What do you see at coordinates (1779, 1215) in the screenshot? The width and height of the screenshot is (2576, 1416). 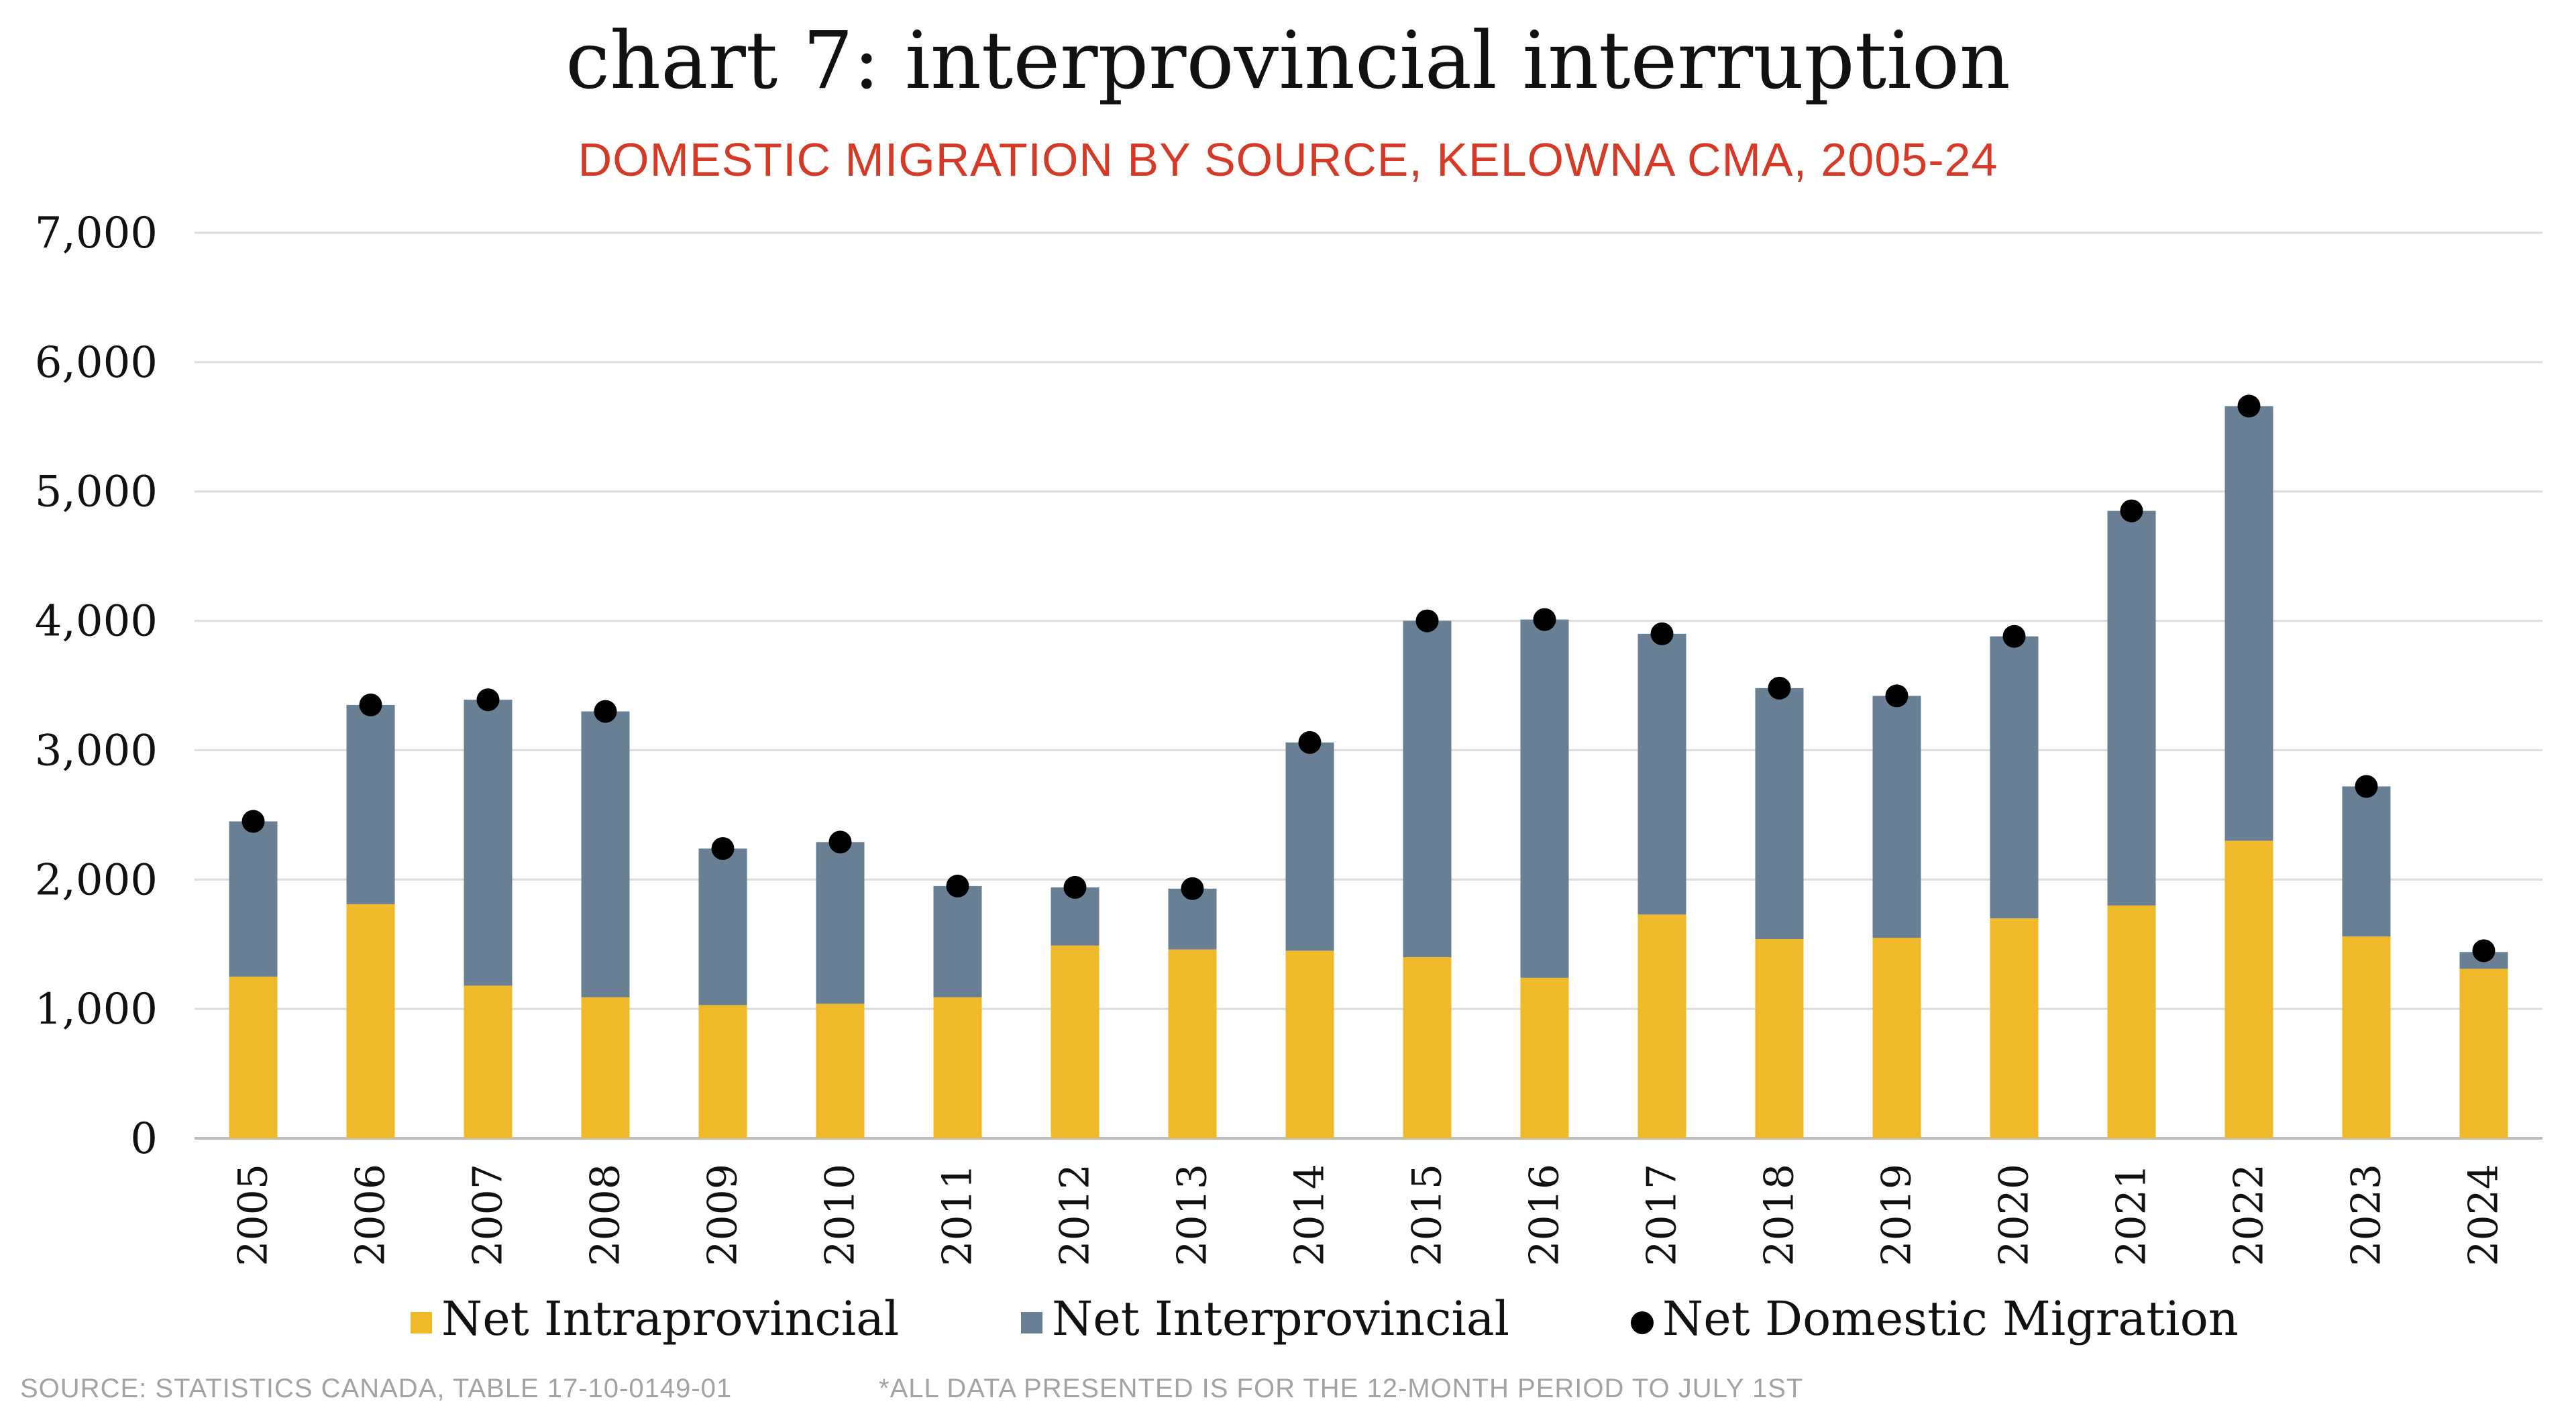 I see `x-tick-label: 2018` at bounding box center [1779, 1215].